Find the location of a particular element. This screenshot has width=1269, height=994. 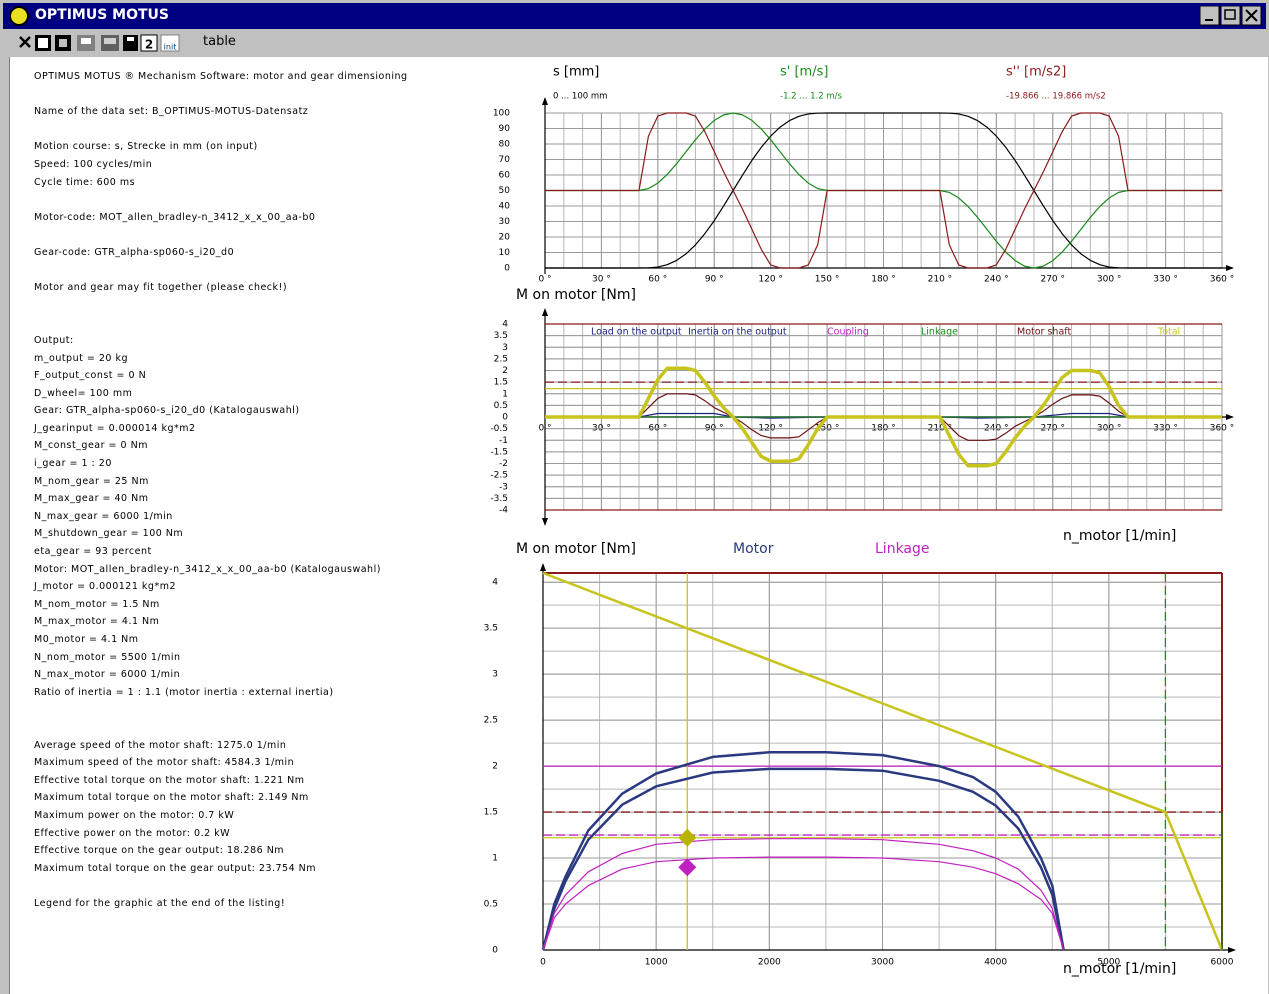

legend-range: 0 ... 100 mm is located at coordinates (580, 97).